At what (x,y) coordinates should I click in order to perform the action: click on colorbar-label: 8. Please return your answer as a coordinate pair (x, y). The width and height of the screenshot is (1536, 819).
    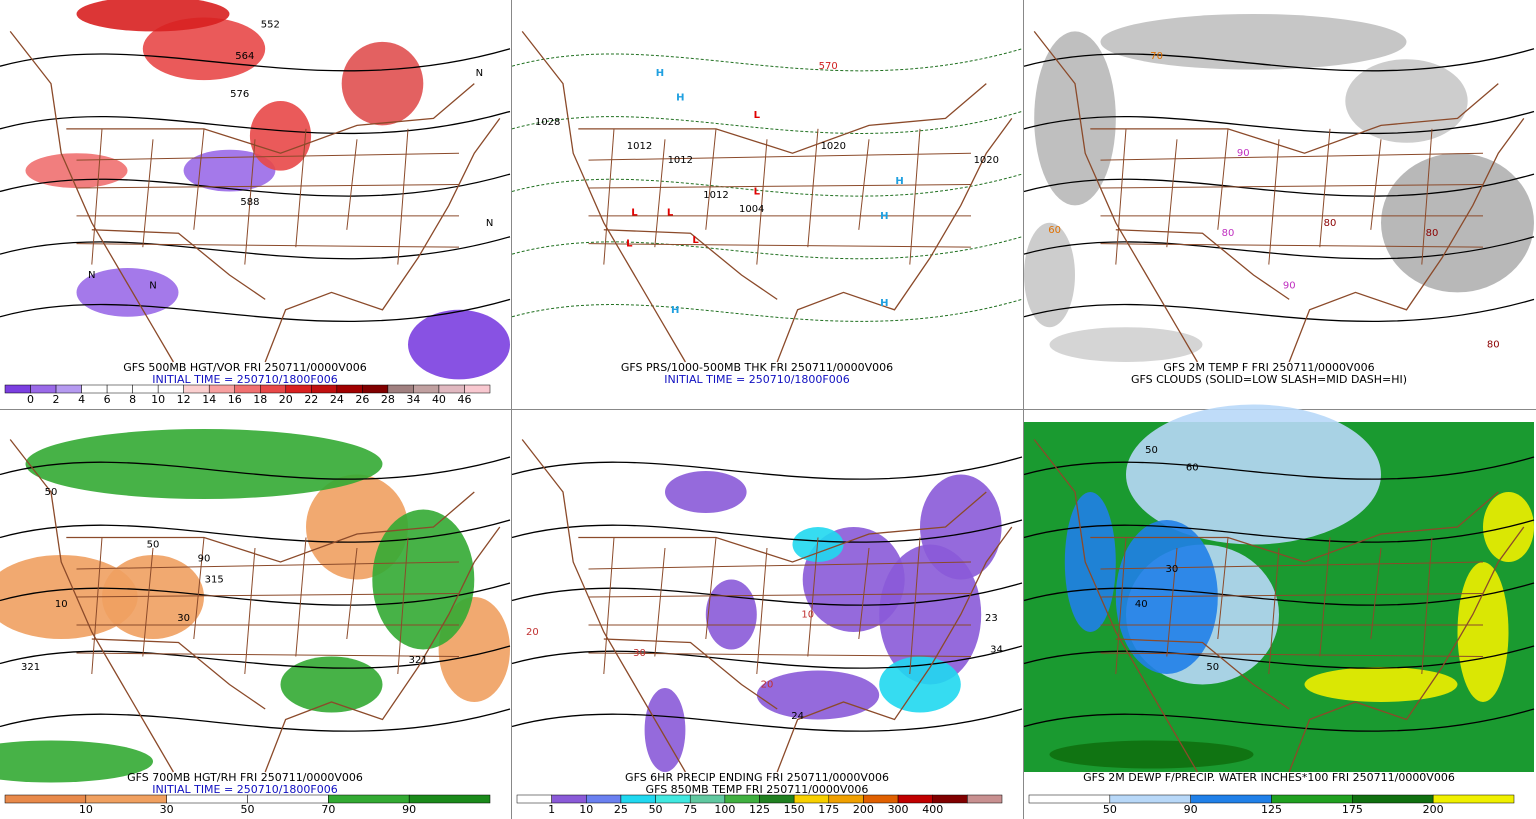
    Looking at the image, I should click on (132, 399).